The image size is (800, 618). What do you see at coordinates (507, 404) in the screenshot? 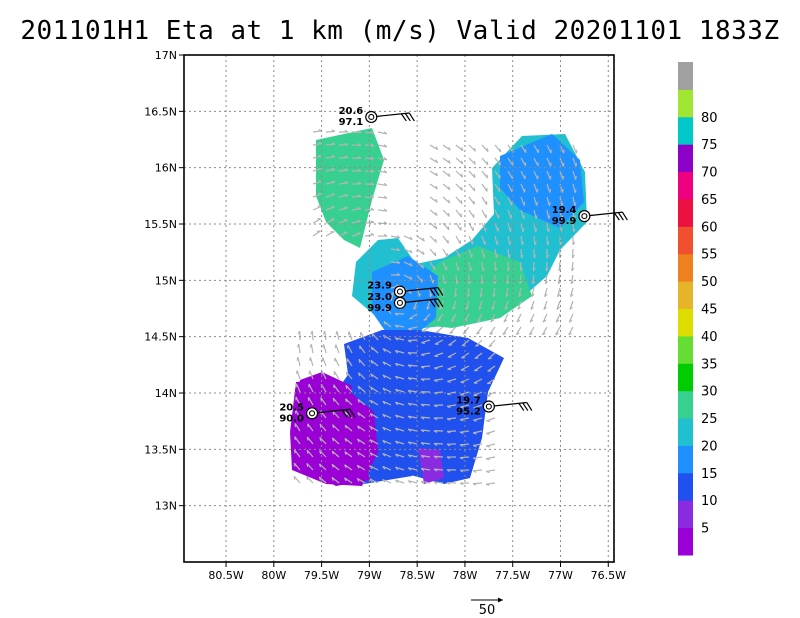
I see `wind-barb` at bounding box center [507, 404].